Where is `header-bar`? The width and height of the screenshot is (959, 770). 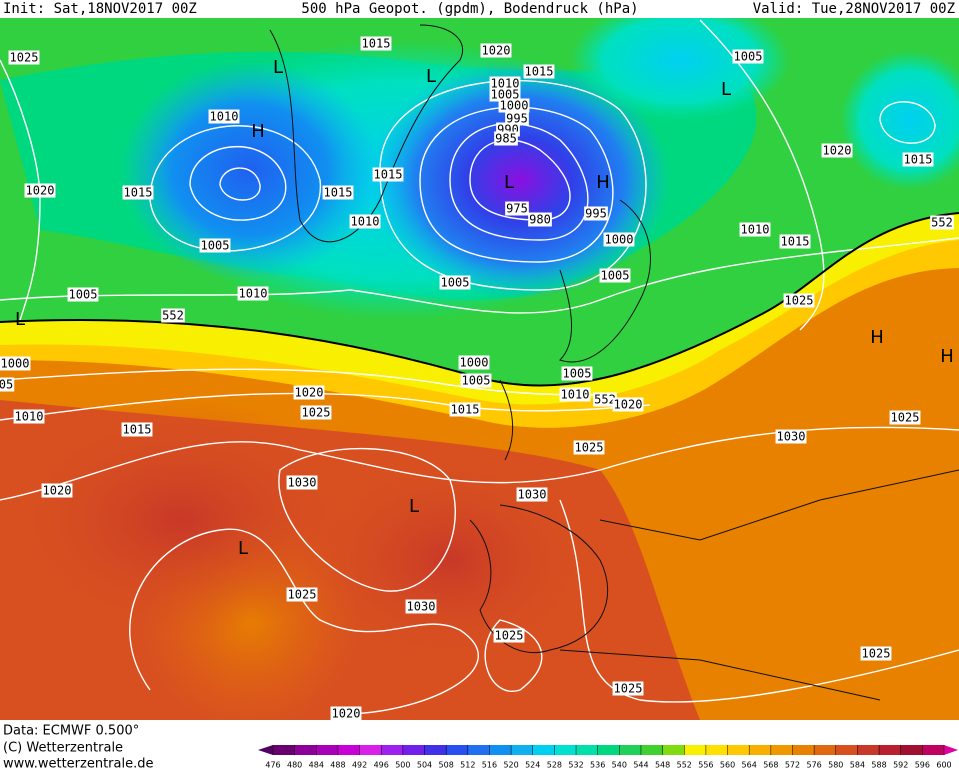
header-bar is located at coordinates (479, 9).